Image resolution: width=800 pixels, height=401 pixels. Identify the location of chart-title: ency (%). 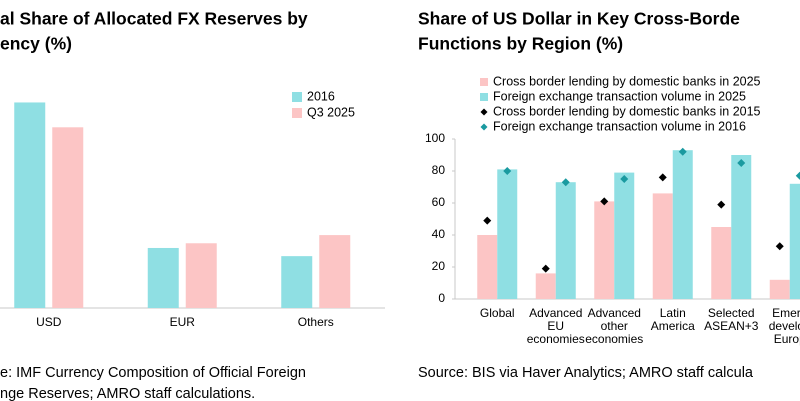
(36, 44).